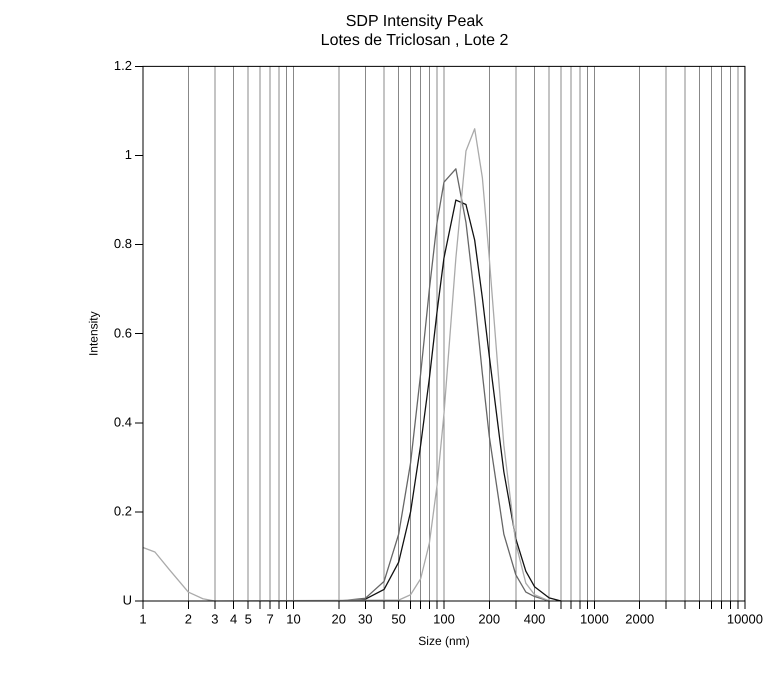 This screenshot has height=675, width=774. Describe the element at coordinates (594, 618) in the screenshot. I see `x-tick-label: 1000` at that location.